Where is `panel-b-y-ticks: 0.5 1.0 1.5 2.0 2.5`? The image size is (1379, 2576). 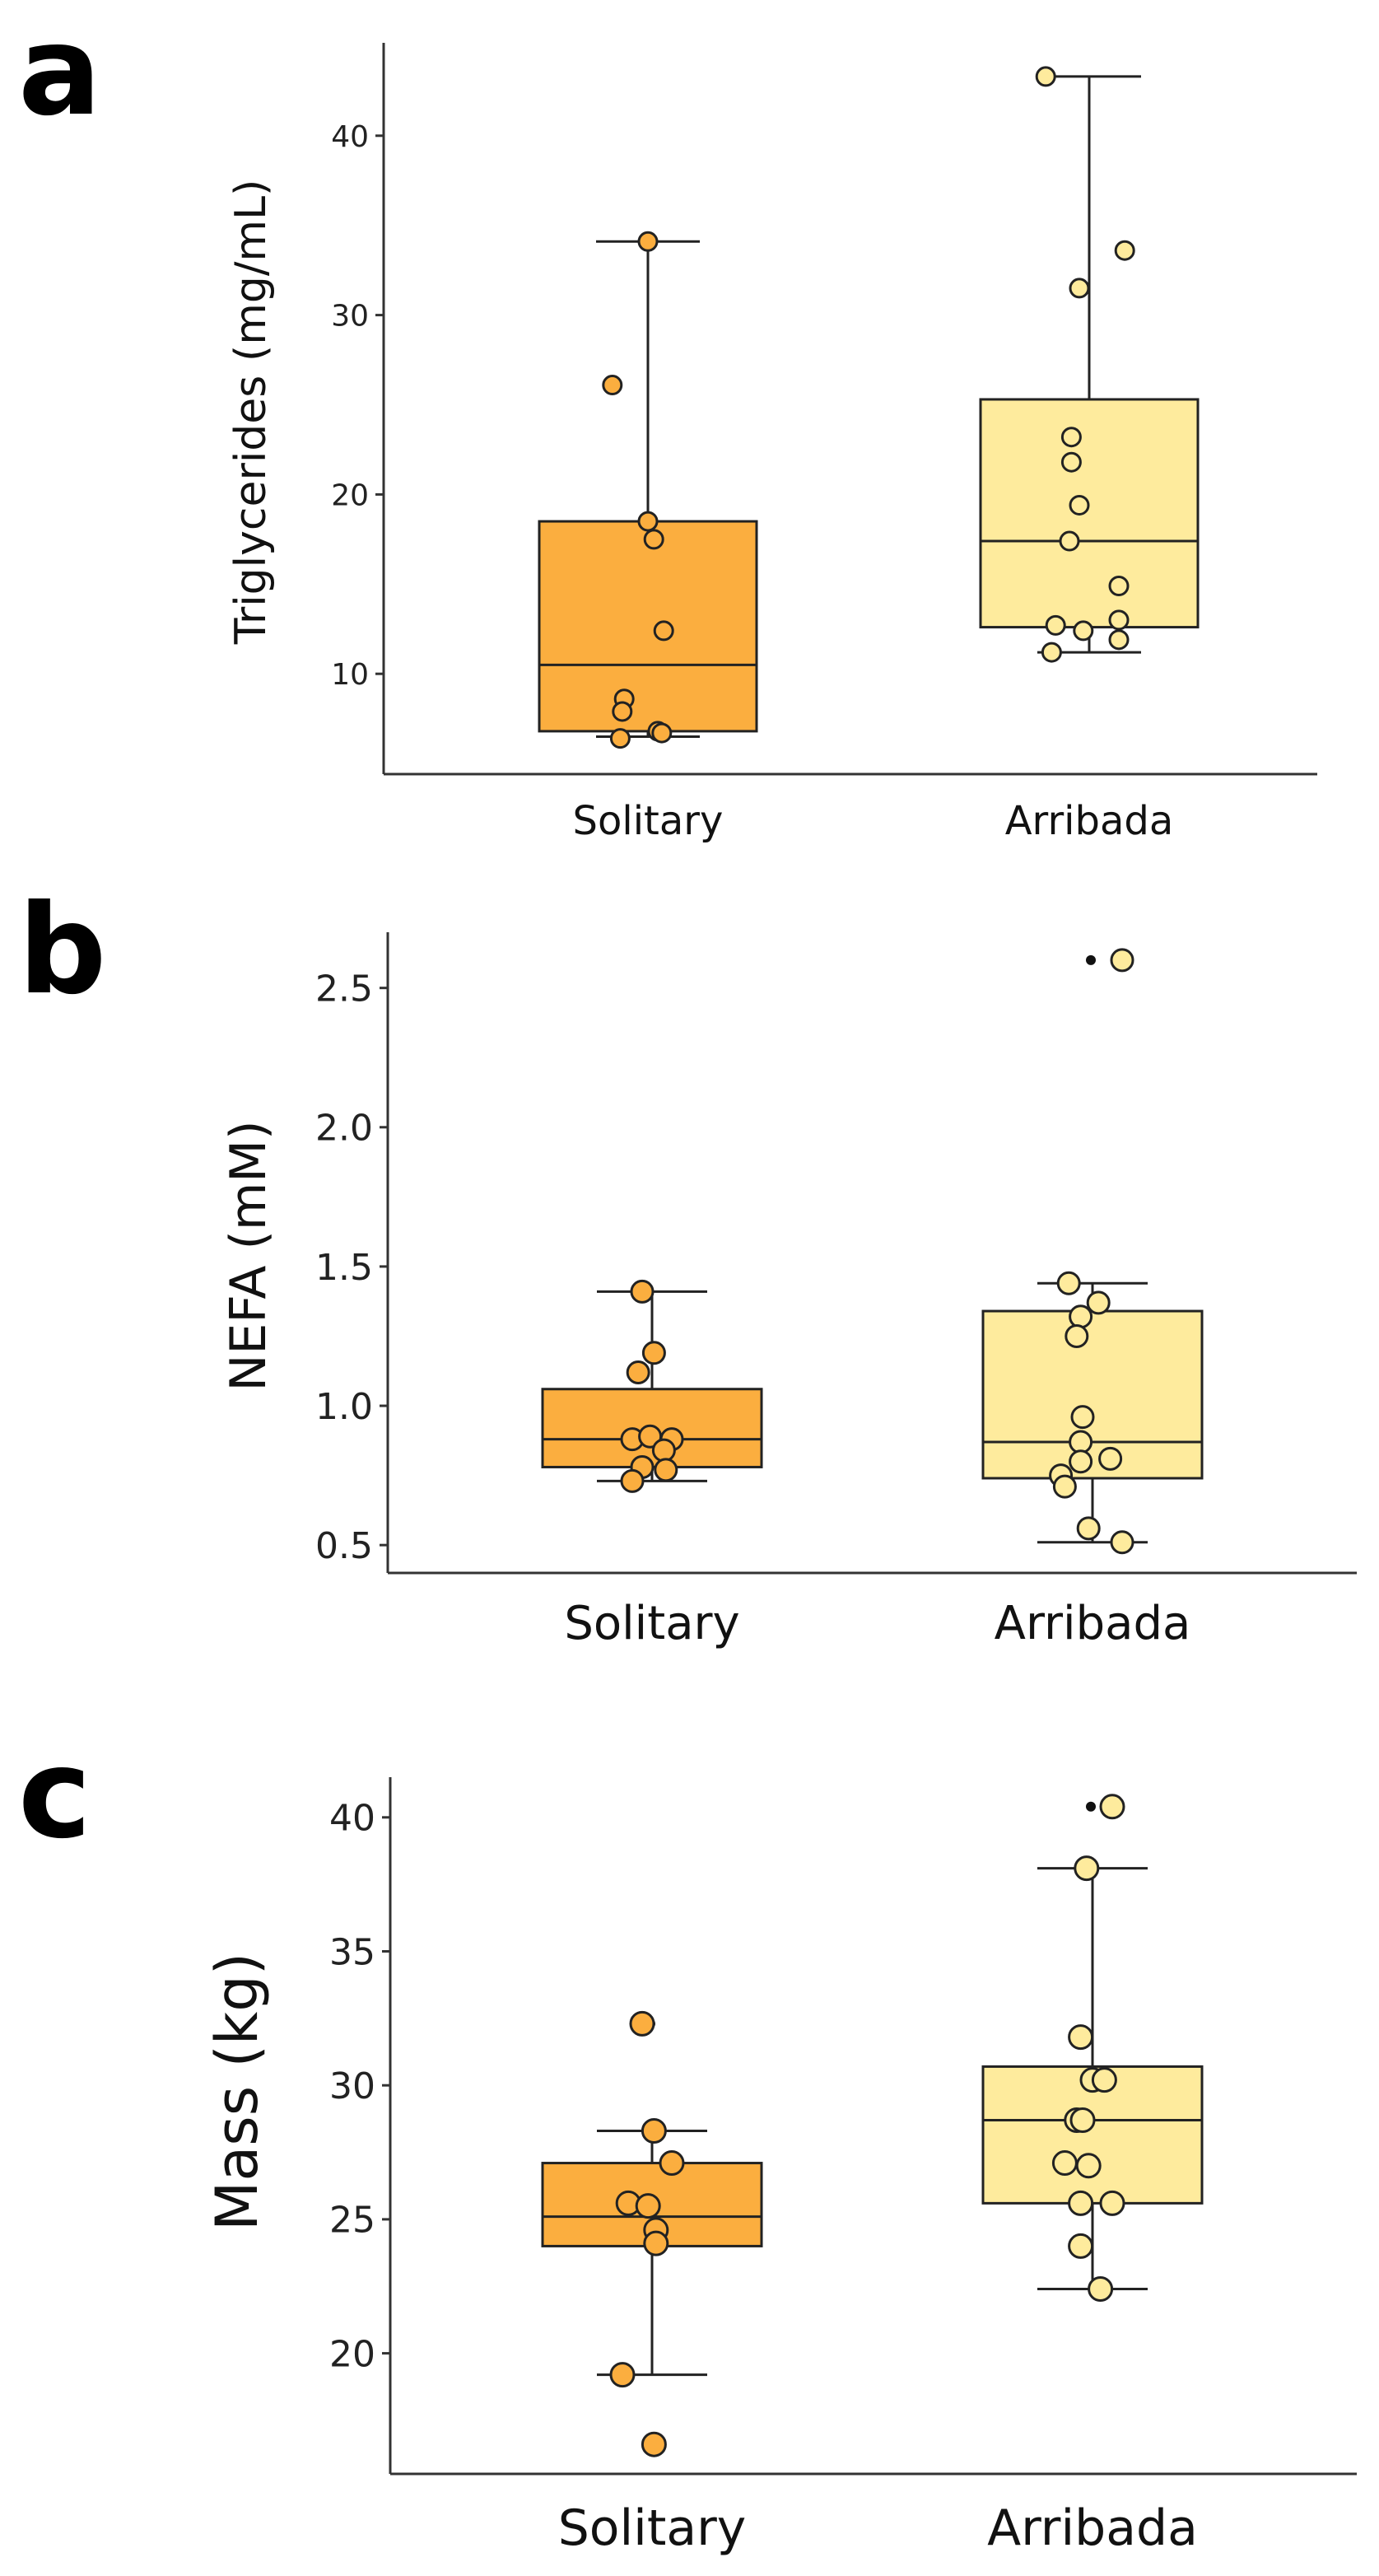 panel-b-y-ticks: 0.5 1.0 1.5 2.0 2.5 is located at coordinates (351, 1267).